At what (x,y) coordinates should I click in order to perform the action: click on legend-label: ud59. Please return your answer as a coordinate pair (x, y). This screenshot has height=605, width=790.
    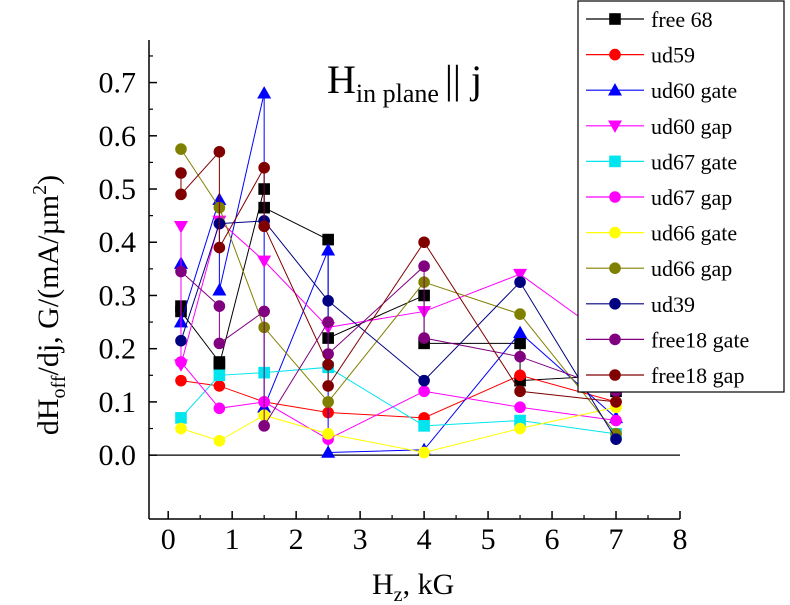
    Looking at the image, I should click on (673, 55).